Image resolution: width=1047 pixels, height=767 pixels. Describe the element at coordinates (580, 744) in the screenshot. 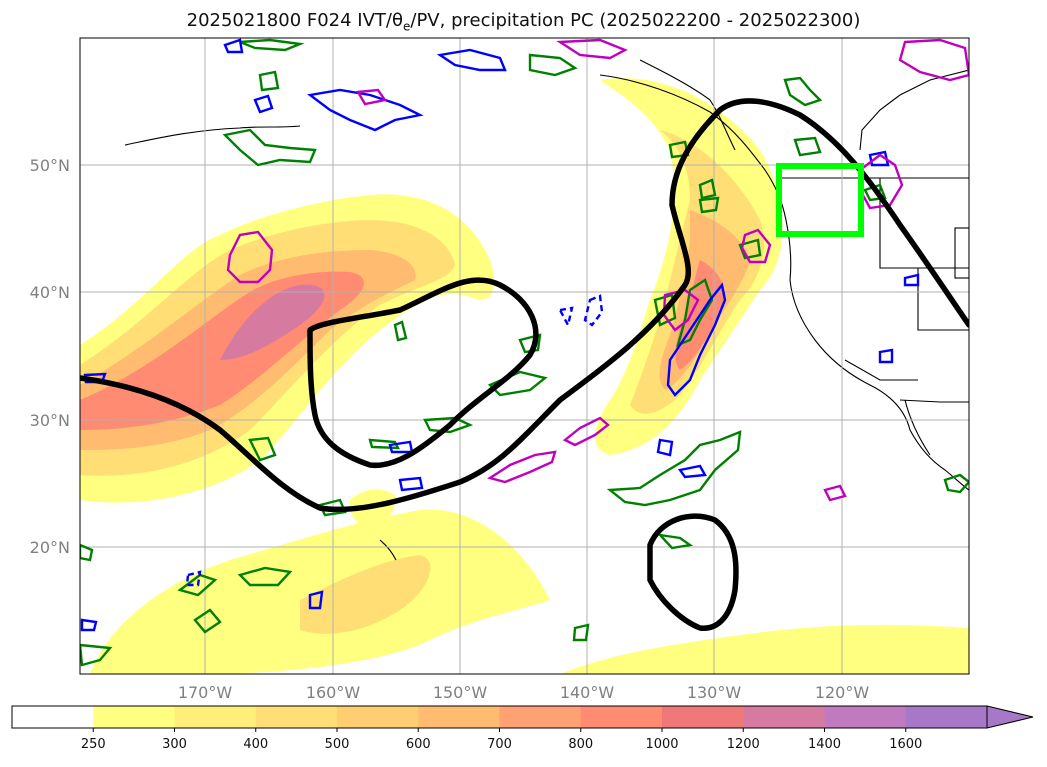

I see `colorbar-tick-label: 800` at that location.